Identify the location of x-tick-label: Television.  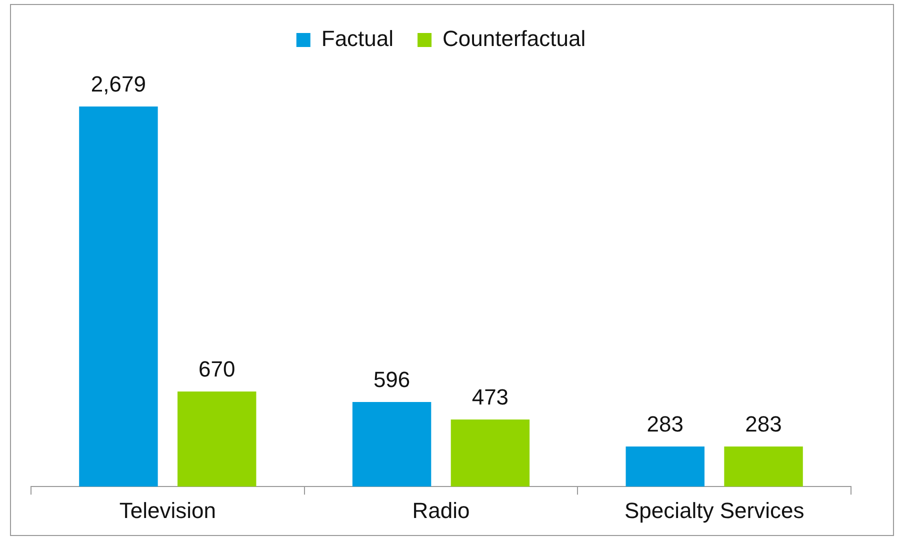
(167, 510).